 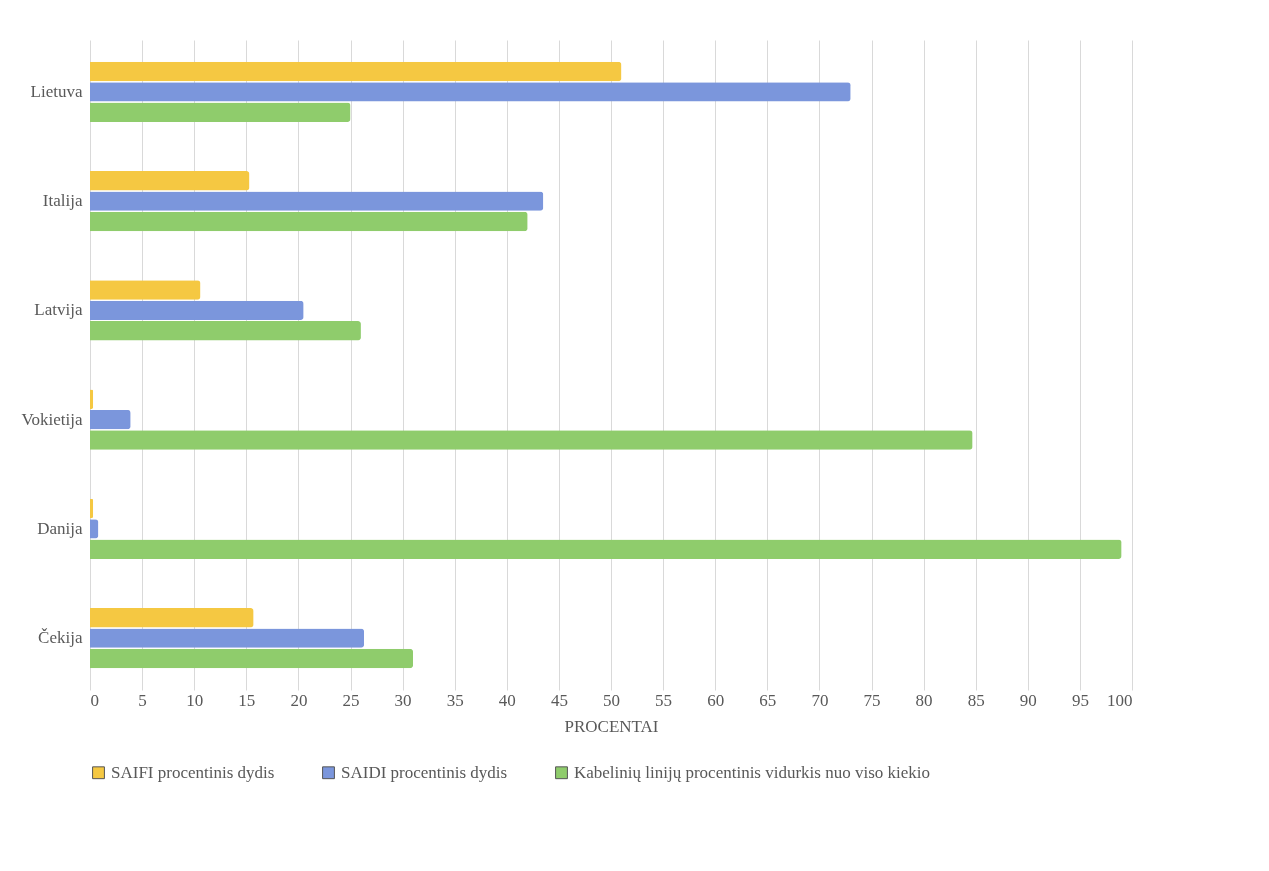 I want to click on x-tick-label: 80, so click(x=924, y=700).